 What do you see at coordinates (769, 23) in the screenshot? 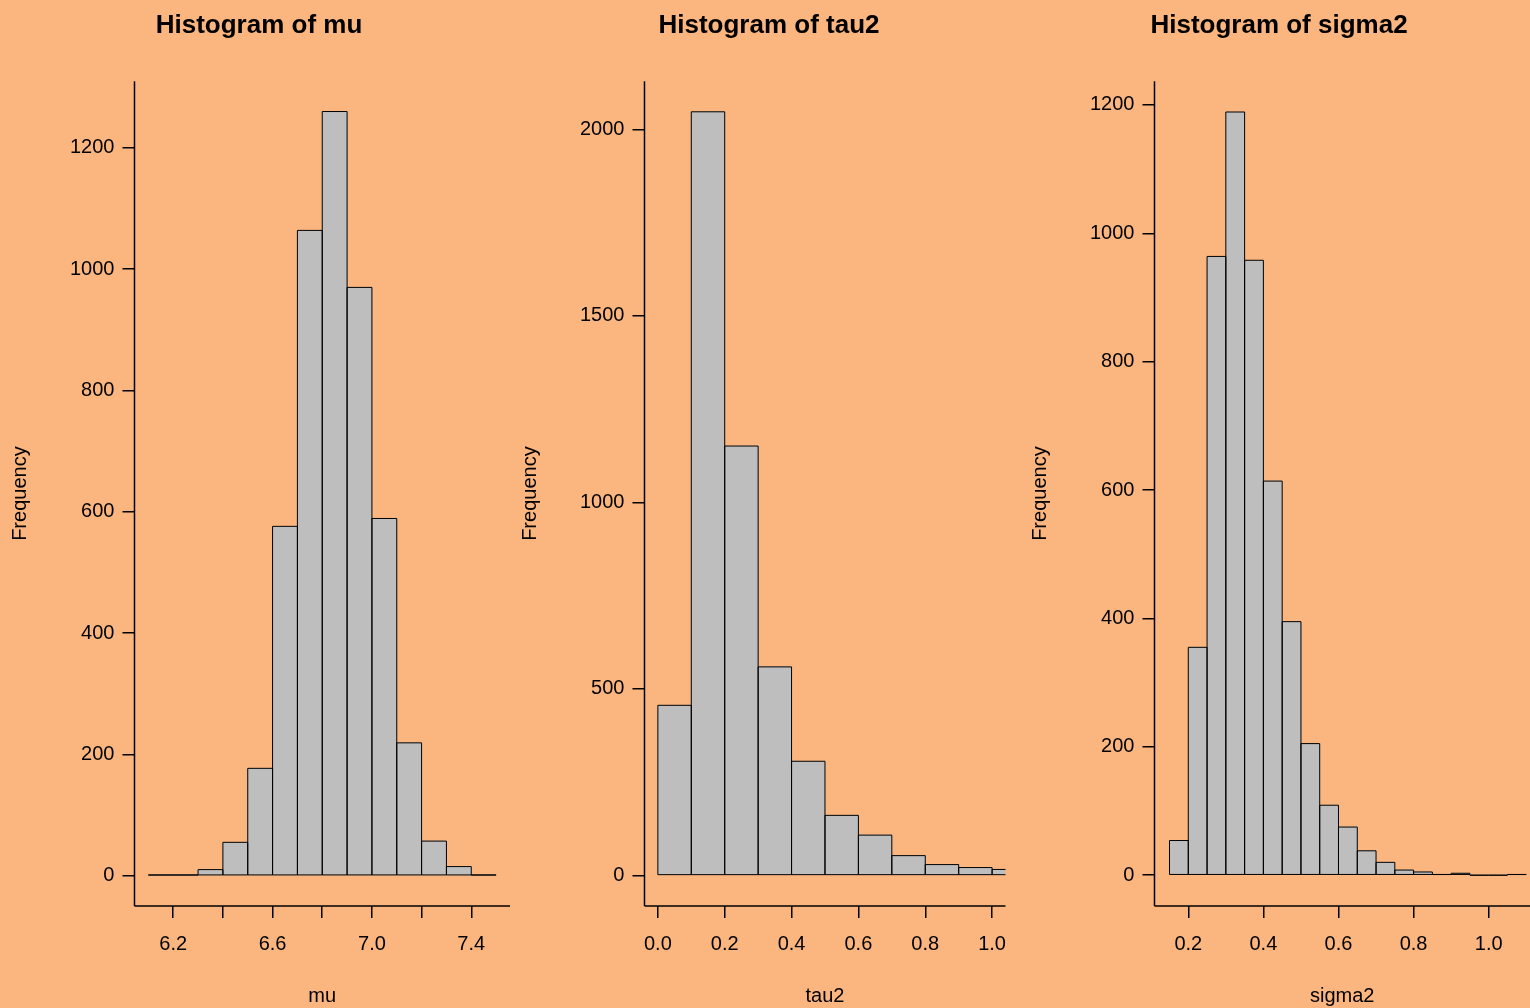
I see `chart-title: Histogram of tau2` at bounding box center [769, 23].